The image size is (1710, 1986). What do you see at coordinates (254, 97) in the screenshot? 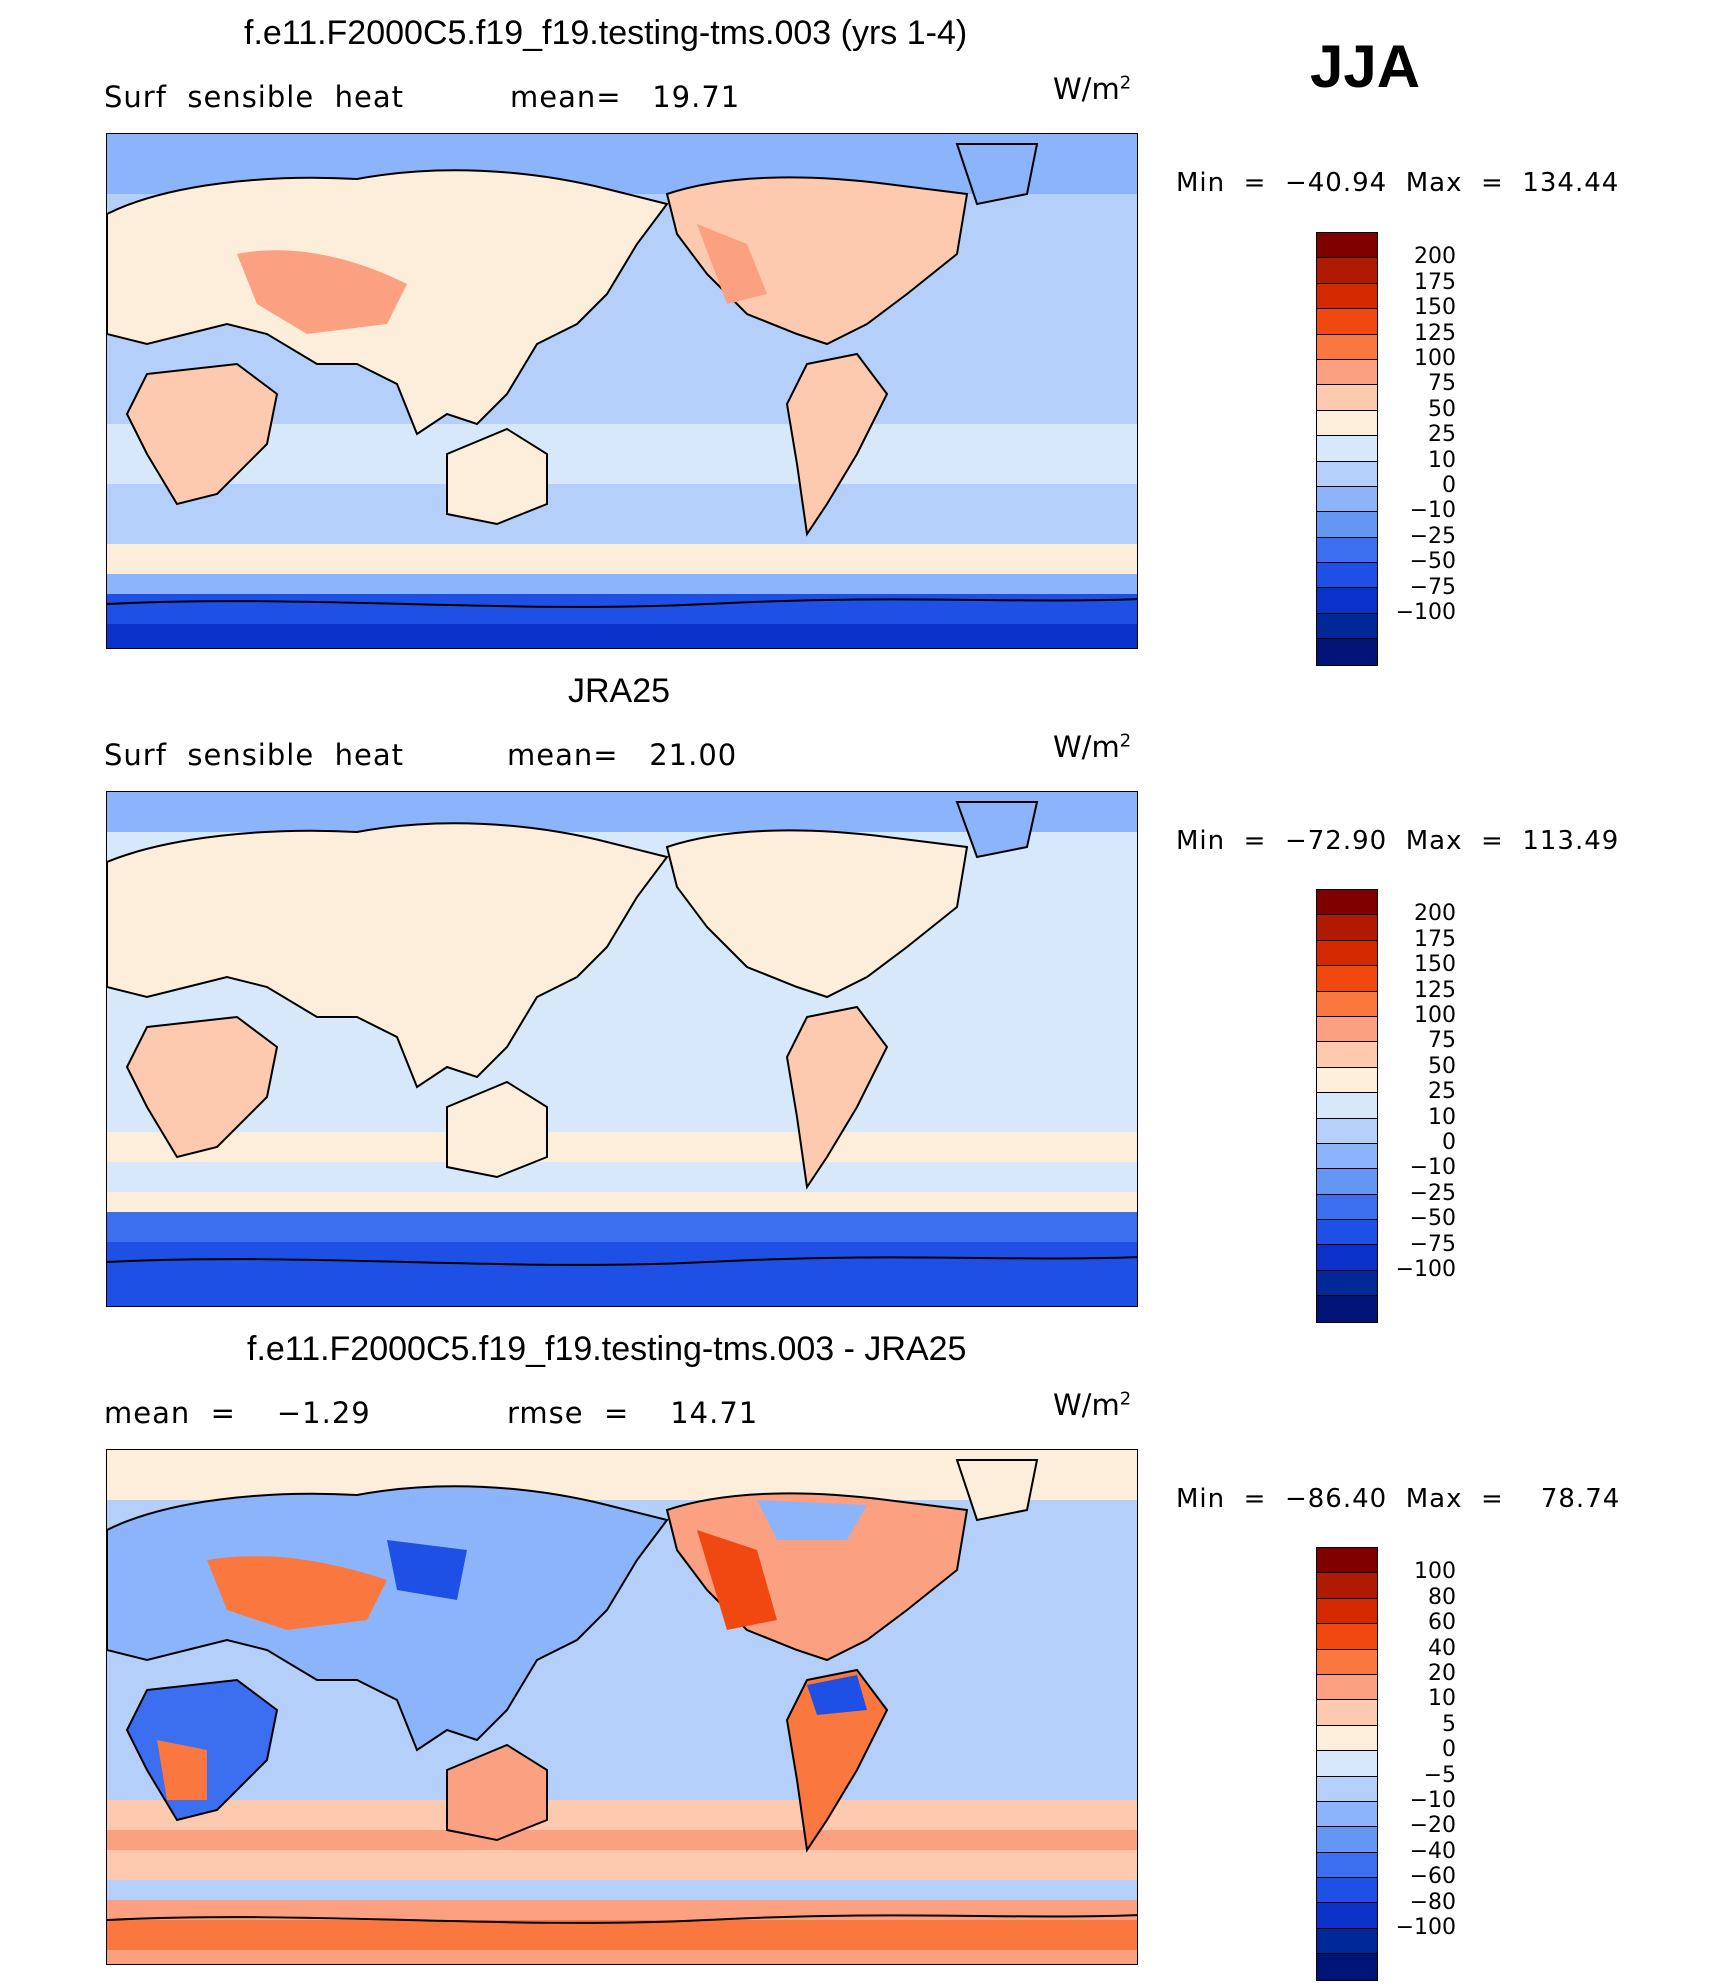
I see `panel-1-variable-label: Surf sensible heat` at bounding box center [254, 97].